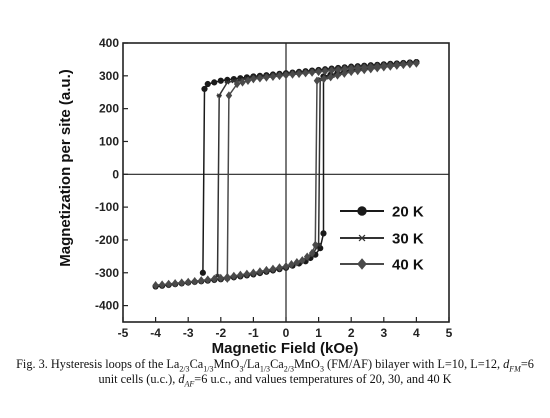 The height and width of the screenshot is (418, 550). Describe the element at coordinates (318, 333) in the screenshot. I see `x-tick-label: 1` at that location.